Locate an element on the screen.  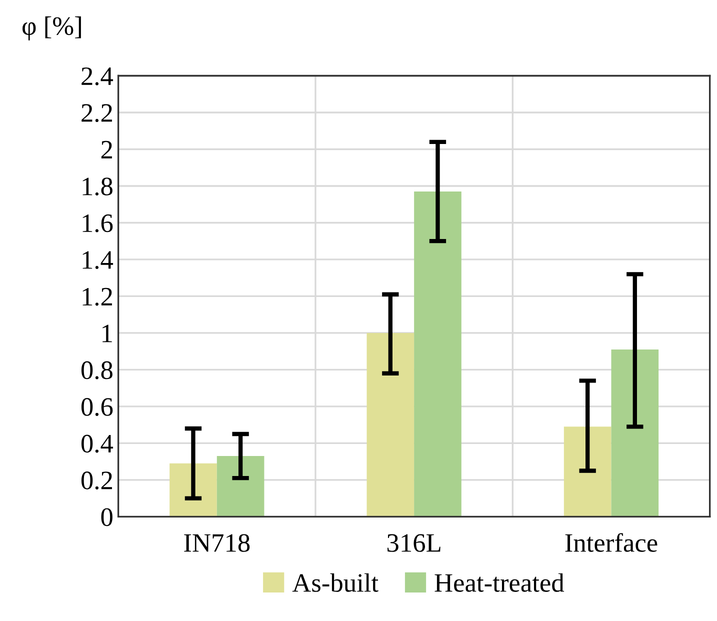
y-tick-label: 2.4 is located at coordinates (98, 76).